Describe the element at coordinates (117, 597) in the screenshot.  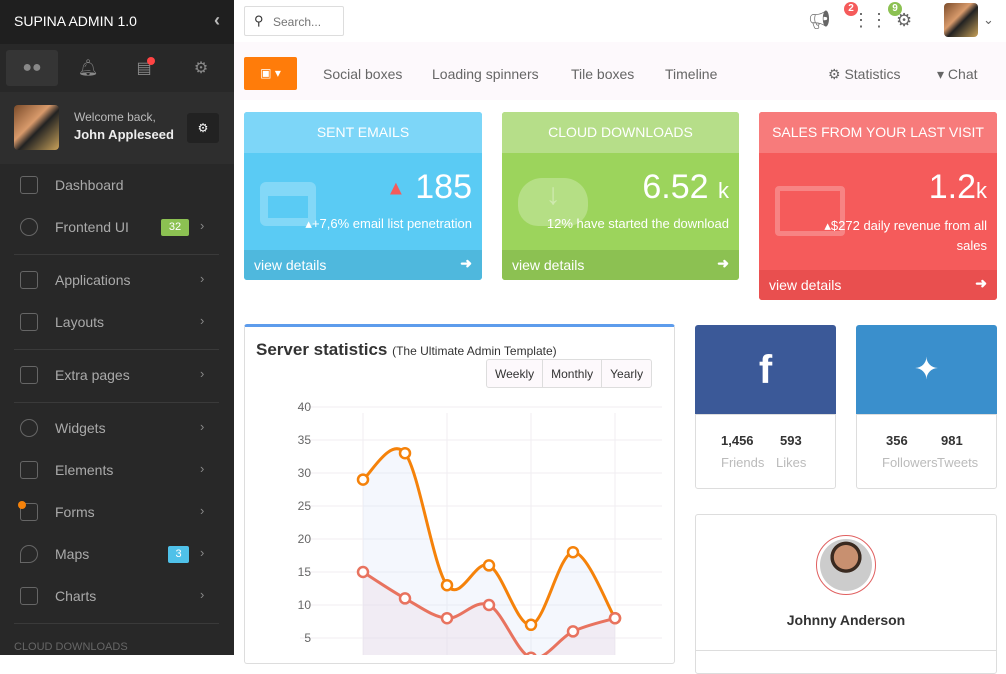
I see `sidebar-item-charts: Charts ›` at that location.